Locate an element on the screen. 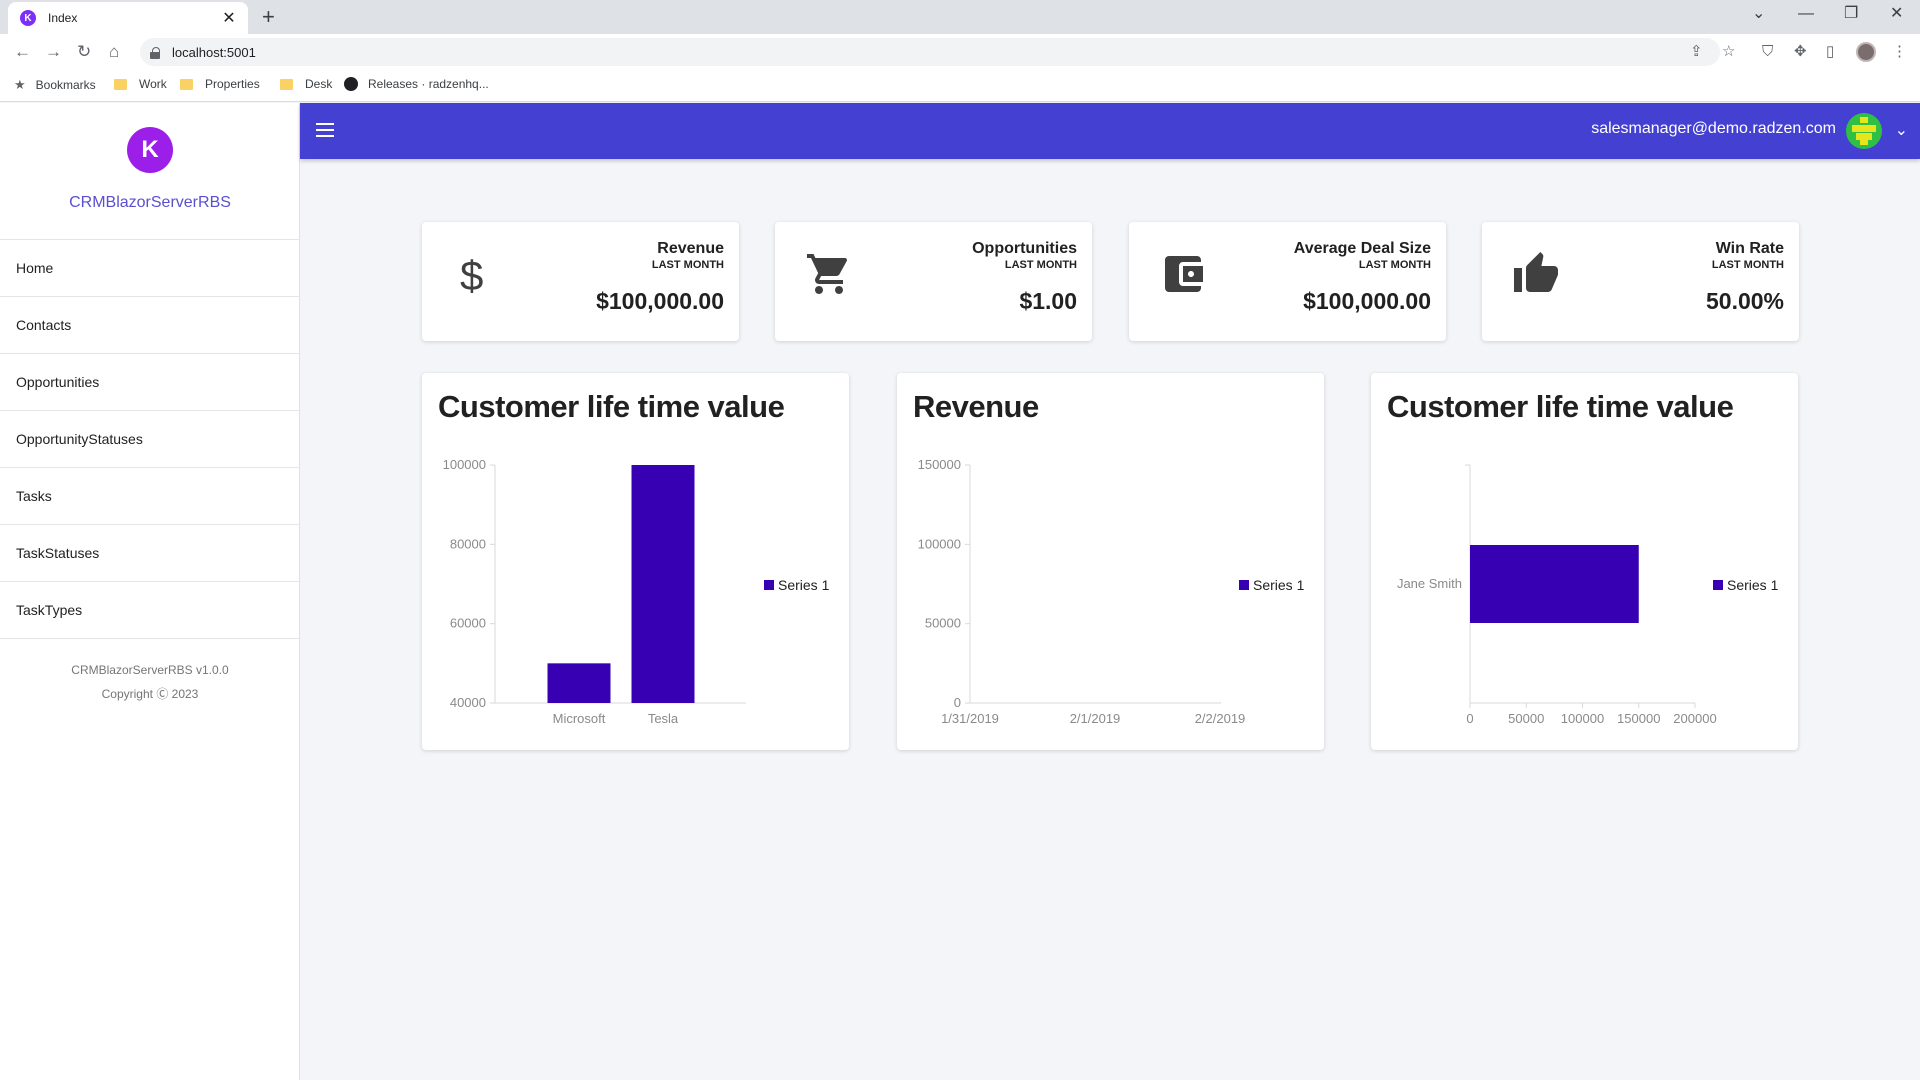 The height and width of the screenshot is (1080, 1920). user-avatar is located at coordinates (1864, 131).